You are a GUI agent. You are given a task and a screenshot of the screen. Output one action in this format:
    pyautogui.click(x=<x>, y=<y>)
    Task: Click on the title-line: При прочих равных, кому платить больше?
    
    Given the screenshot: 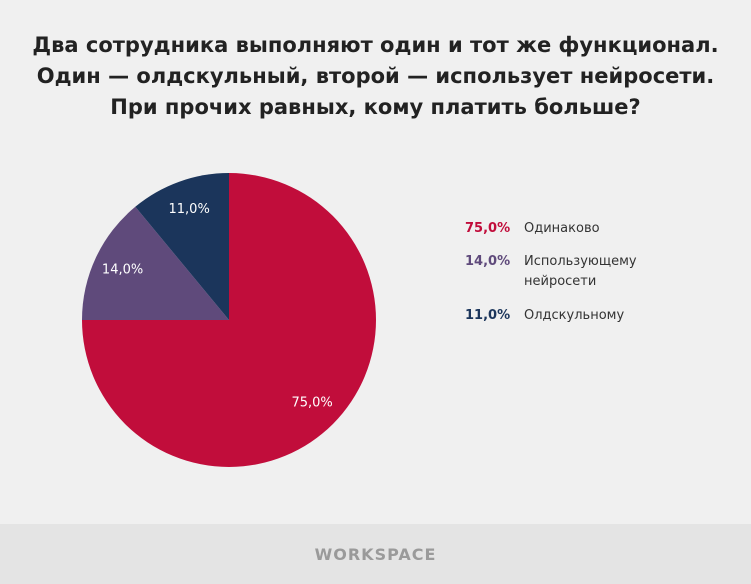 What is the action you would take?
    pyautogui.click(x=375, y=107)
    